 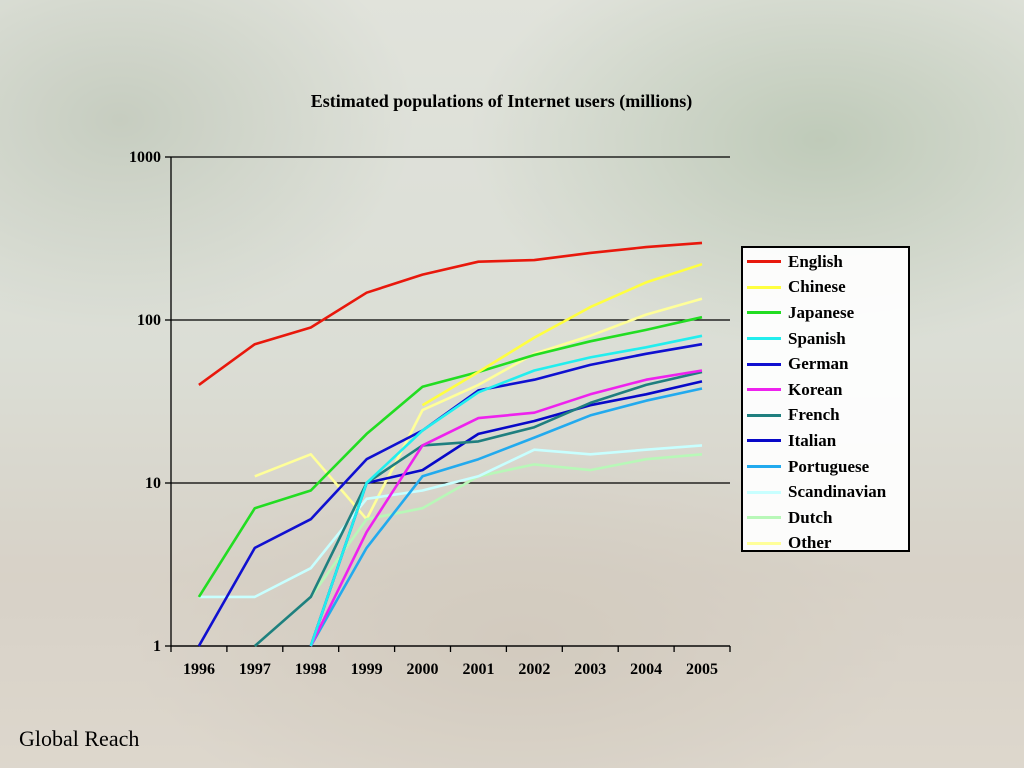 What do you see at coordinates (815, 261) in the screenshot?
I see `legend-label: English` at bounding box center [815, 261].